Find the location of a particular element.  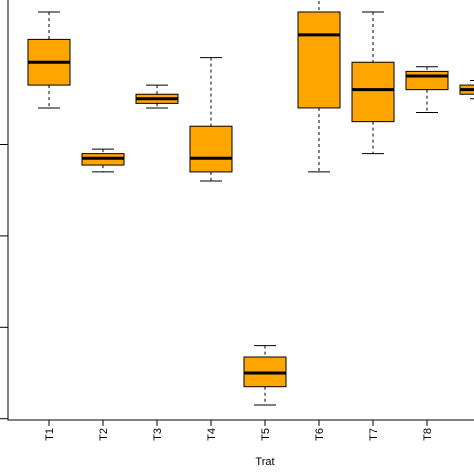

x-tick-label-t1: T1 is located at coordinates (50, 434).